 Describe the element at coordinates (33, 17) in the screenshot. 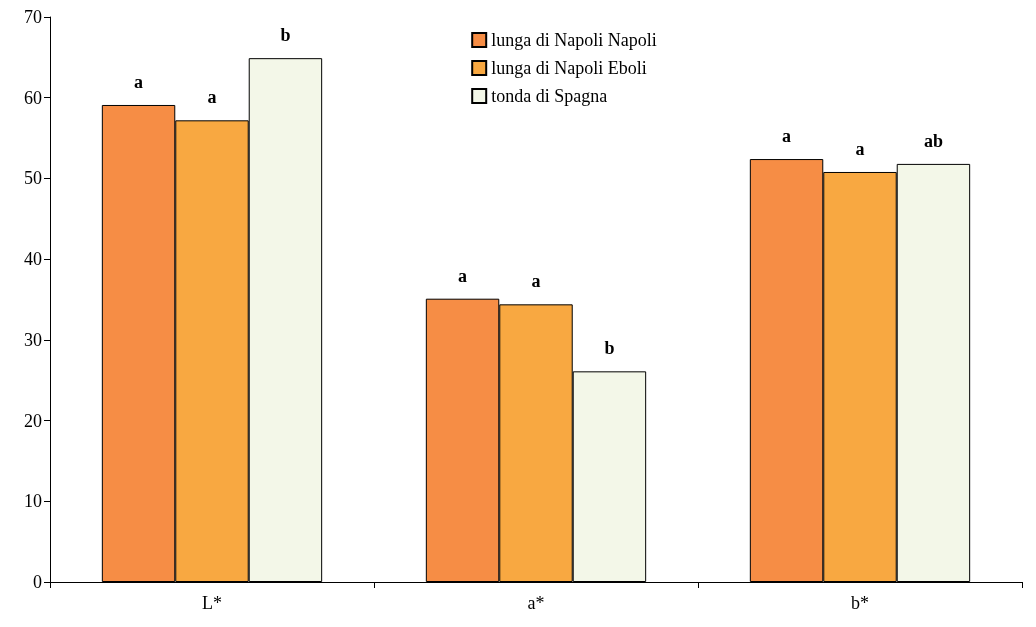

I see `y-tick-label: 70` at that location.